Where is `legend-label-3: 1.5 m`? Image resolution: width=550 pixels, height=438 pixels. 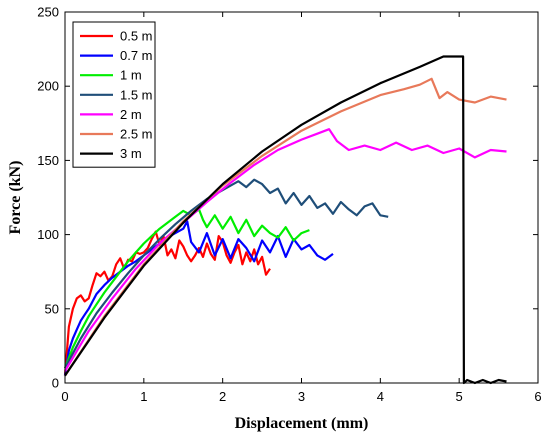
legend-label-3: 1.5 m is located at coordinates (136, 94).